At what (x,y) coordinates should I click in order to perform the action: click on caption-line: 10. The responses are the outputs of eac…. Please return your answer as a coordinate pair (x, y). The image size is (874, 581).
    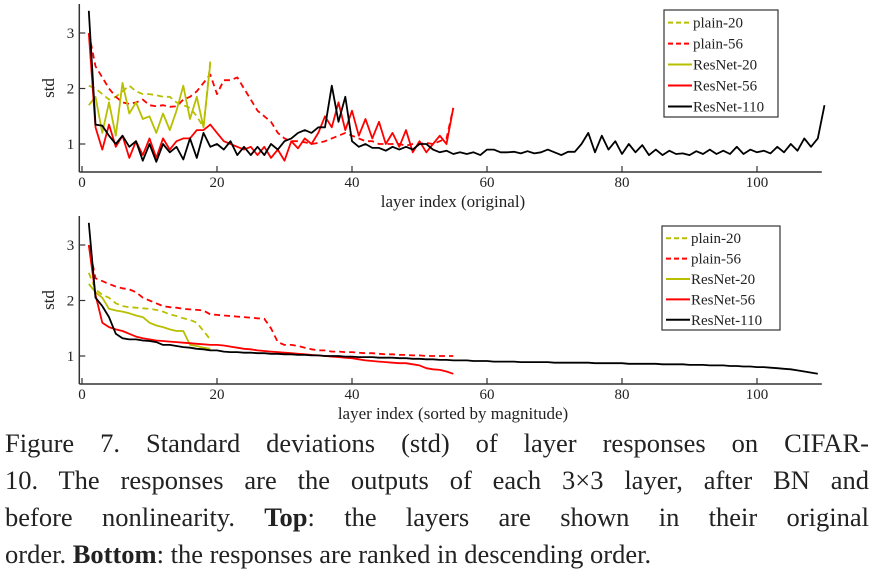
    Looking at the image, I should click on (437, 480).